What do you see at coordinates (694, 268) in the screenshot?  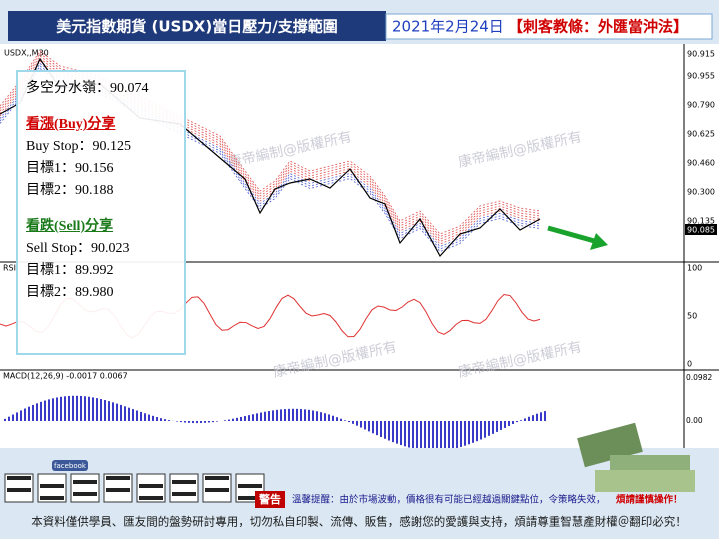 I see `rsi-tick: 100` at bounding box center [694, 268].